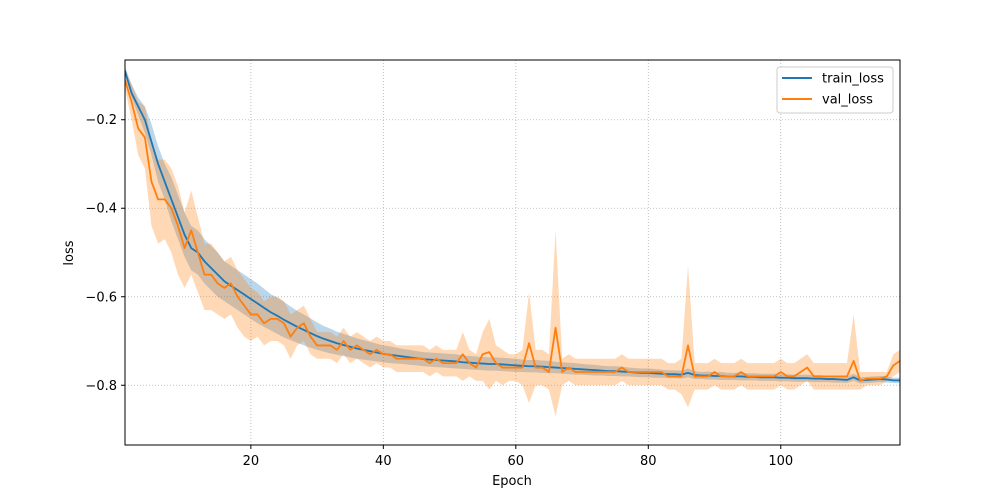  What do you see at coordinates (101, 120) in the screenshot?
I see `y-tick-label: −0.2` at bounding box center [101, 120].